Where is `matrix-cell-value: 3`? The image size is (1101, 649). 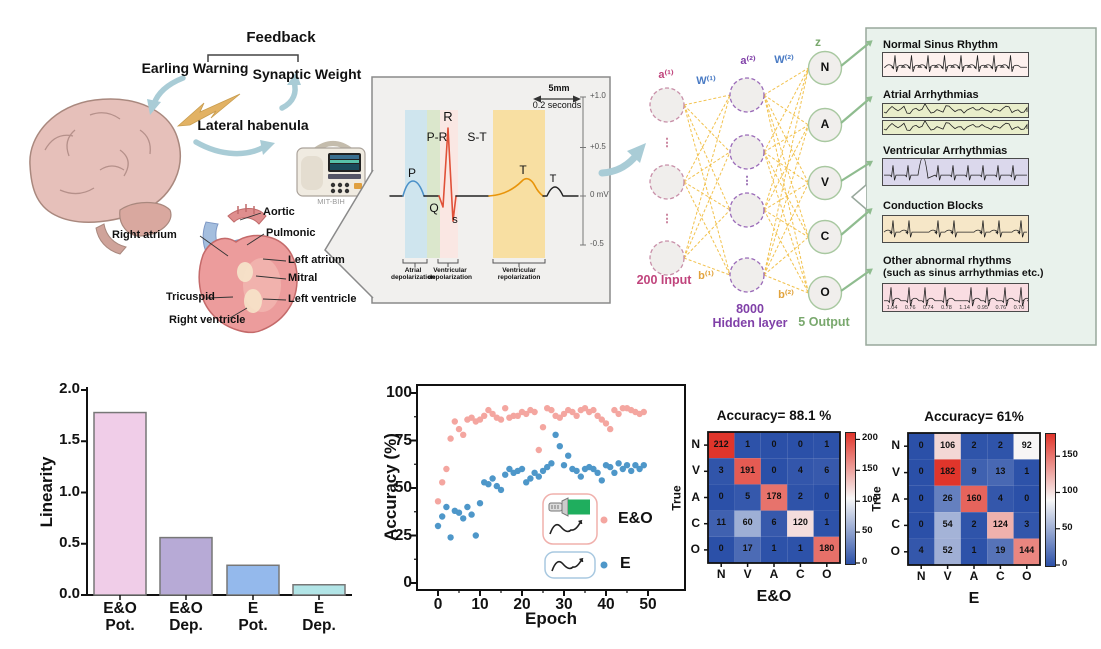
matrix-cell-value: 3 is located at coordinates (1027, 523).